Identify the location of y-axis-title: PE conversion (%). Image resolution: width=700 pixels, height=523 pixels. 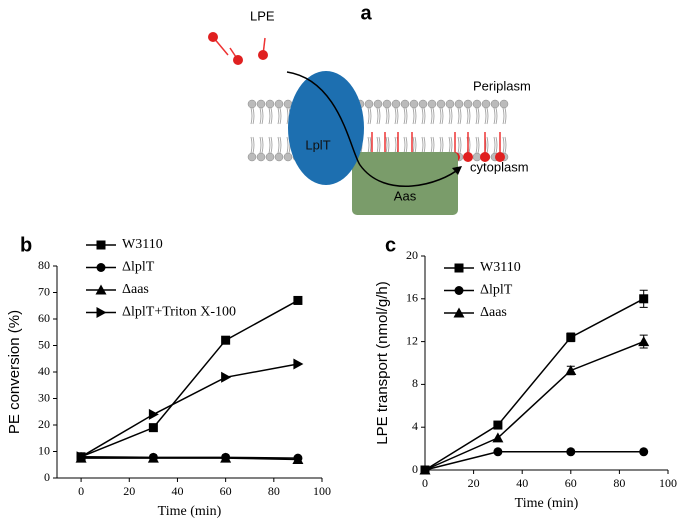
(14, 372).